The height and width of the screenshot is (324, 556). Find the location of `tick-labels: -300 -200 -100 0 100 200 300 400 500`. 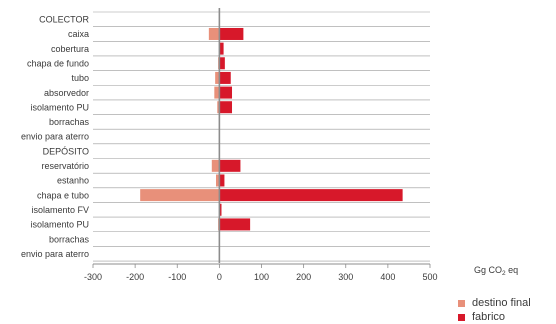

tick-labels: -300 -200 -100 0 100 200 300 400 500 is located at coordinates (261, 277).